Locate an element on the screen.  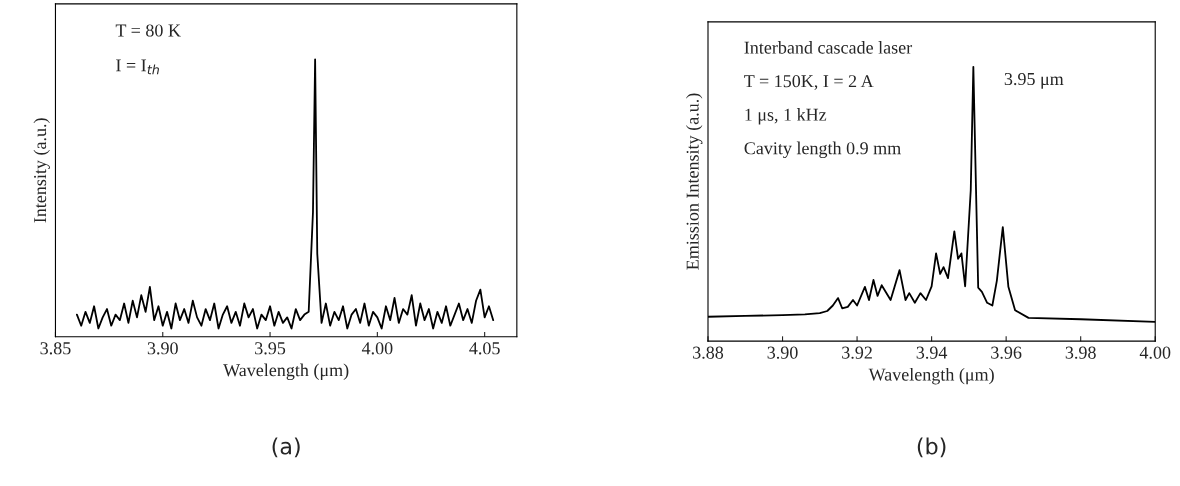
x-tick-label: 3.98 is located at coordinates (1080, 352).